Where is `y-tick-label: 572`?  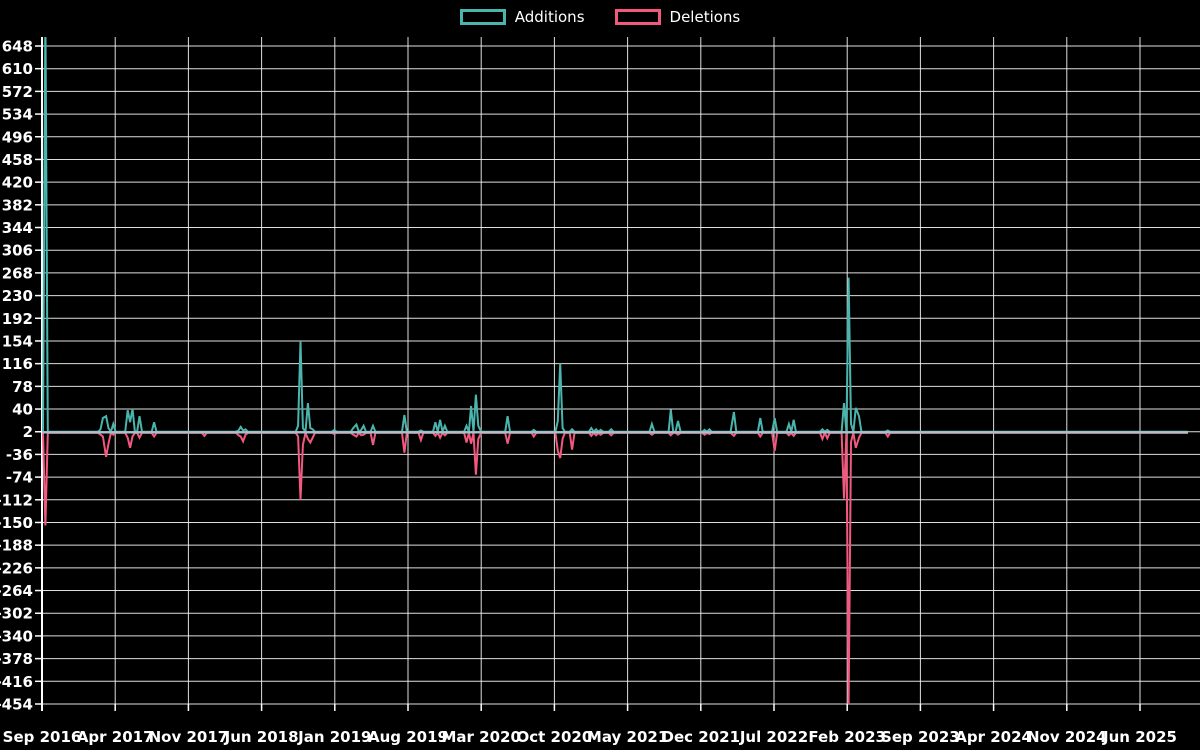 y-tick-label: 572 is located at coordinates (17, 92).